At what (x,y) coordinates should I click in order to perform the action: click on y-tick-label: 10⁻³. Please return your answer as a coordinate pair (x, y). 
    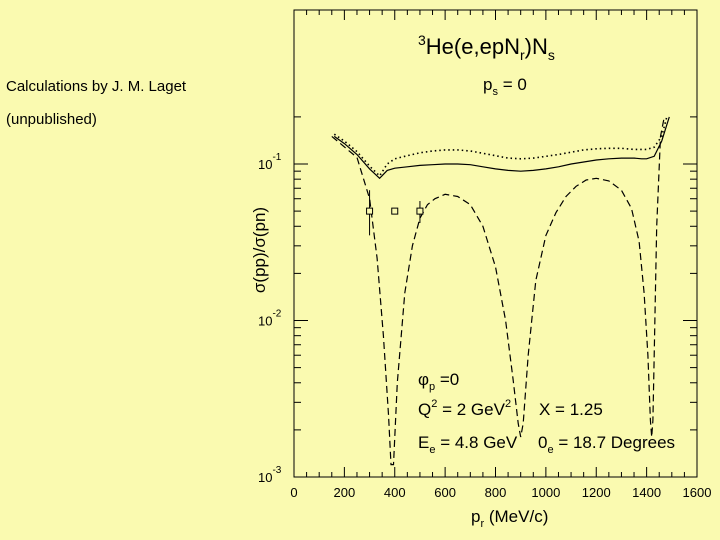
    Looking at the image, I should click on (270, 475).